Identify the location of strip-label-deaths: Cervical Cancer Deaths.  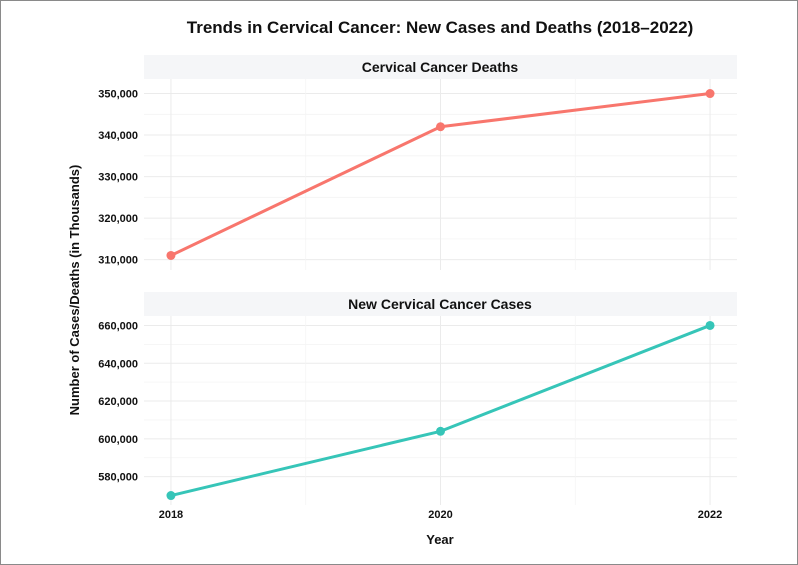
(440, 67).